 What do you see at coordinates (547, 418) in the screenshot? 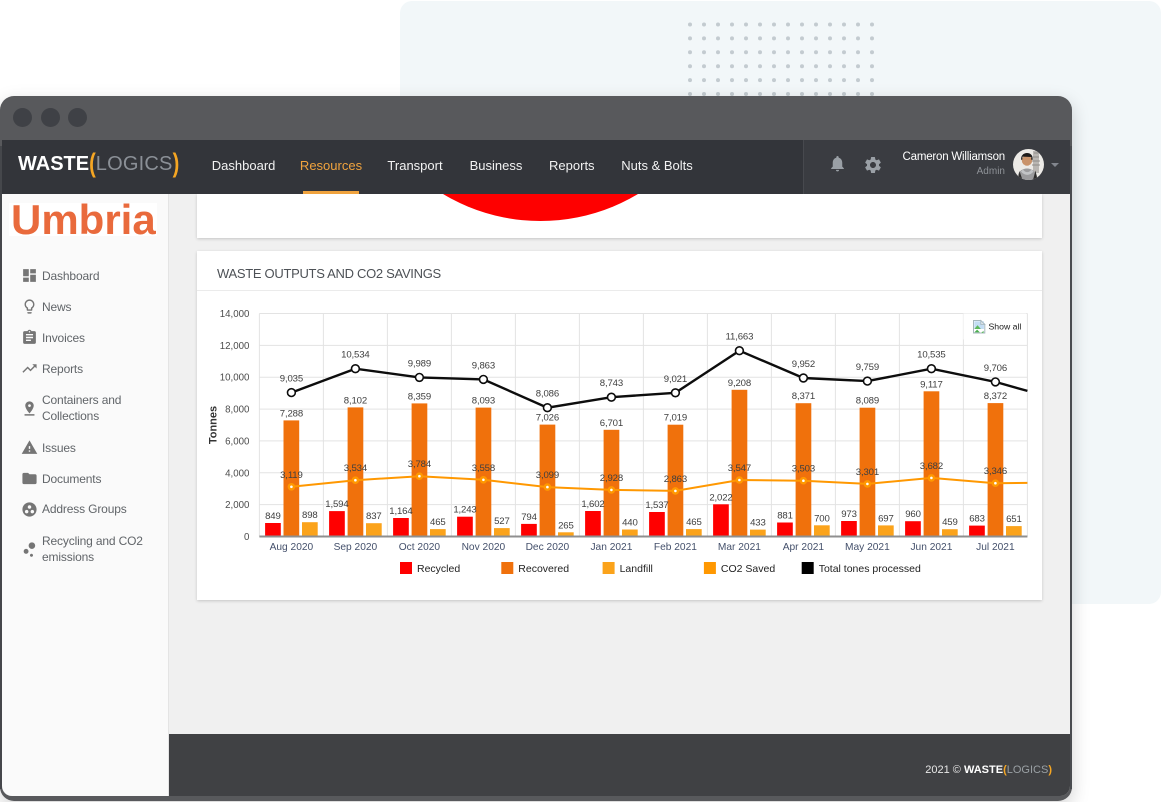
I see `svg-text: 7,026` at bounding box center [547, 418].